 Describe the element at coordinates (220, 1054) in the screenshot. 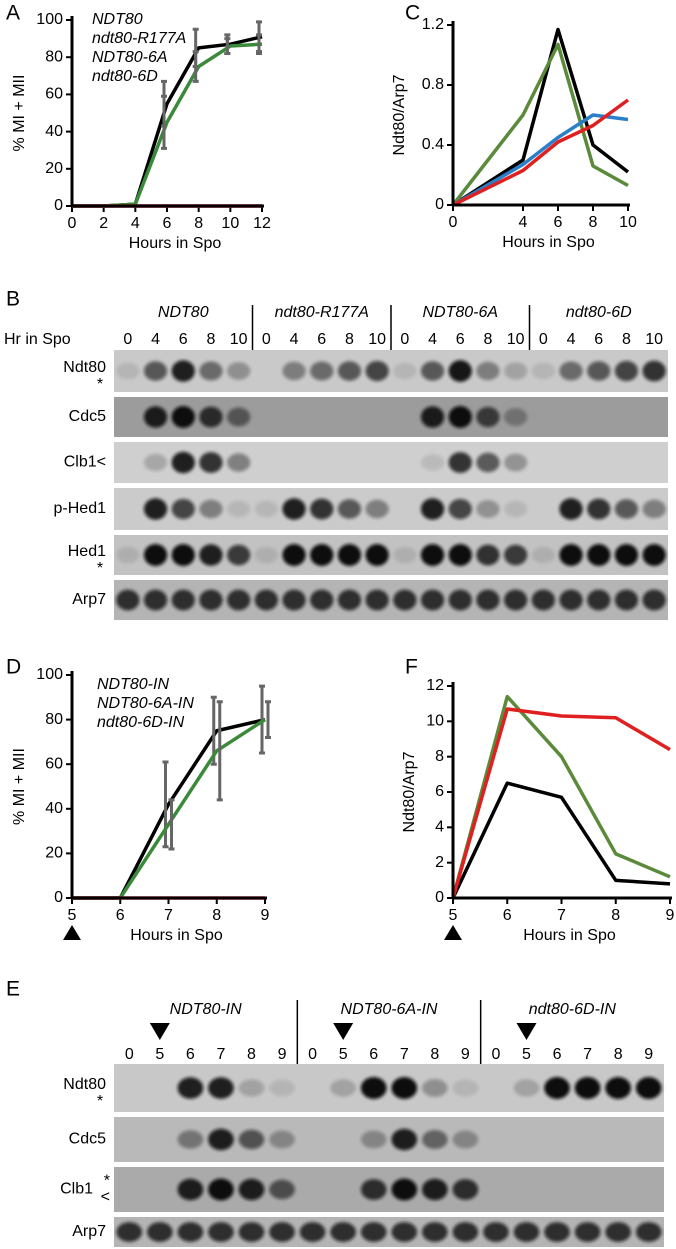

I see `lane-label: 7` at that location.